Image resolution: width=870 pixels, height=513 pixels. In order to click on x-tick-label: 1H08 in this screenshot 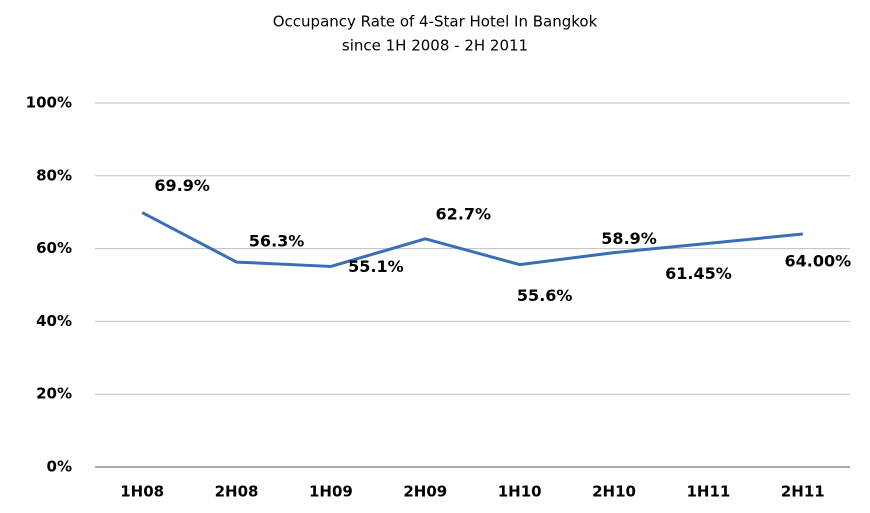, I will do `click(142, 492)`.